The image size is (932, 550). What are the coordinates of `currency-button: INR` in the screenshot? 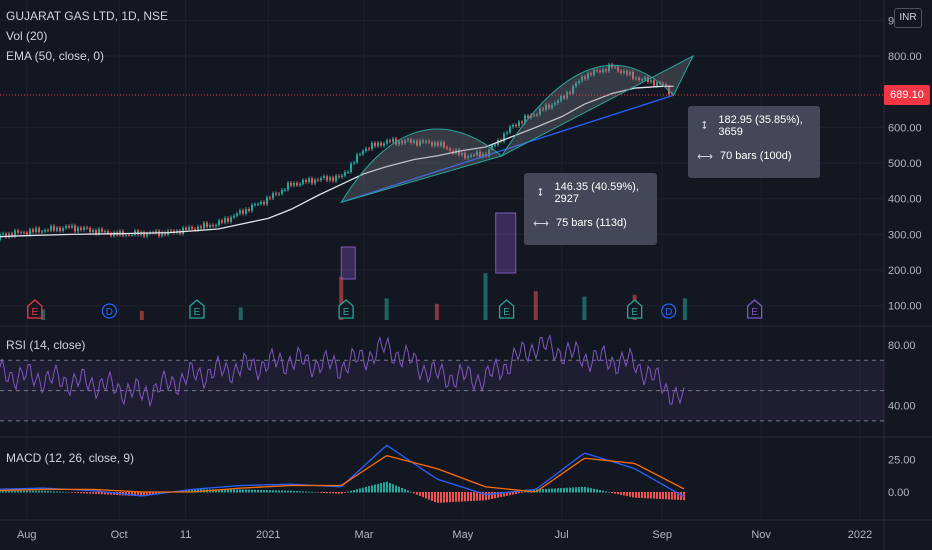 It's located at (908, 18).